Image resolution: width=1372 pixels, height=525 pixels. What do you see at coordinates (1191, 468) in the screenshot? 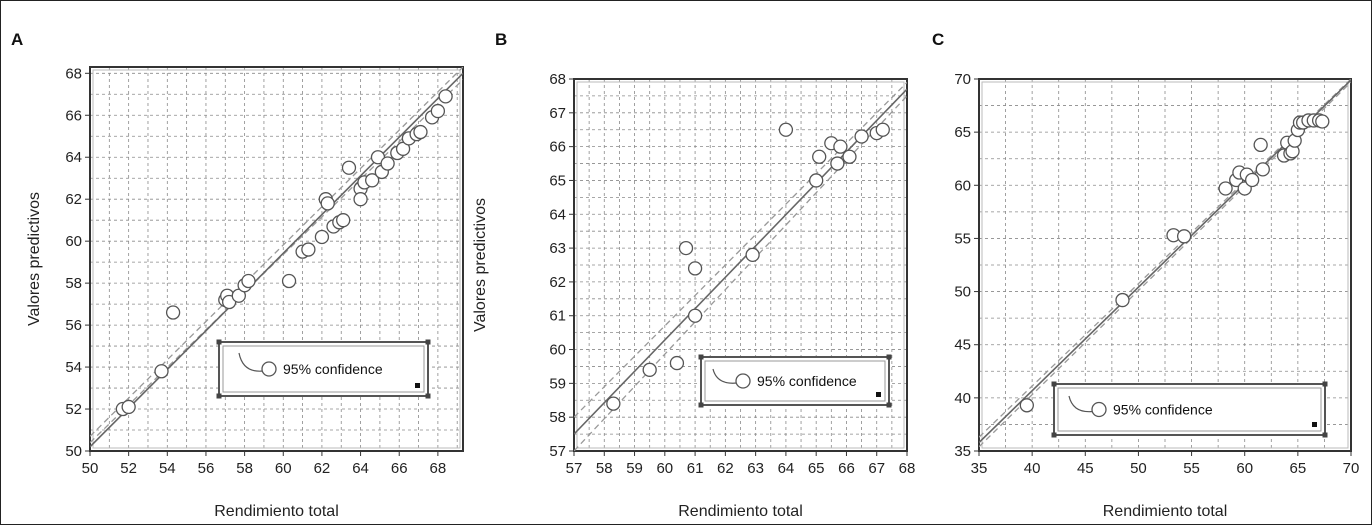
I see `x-tick-label: 55` at bounding box center [1191, 468].